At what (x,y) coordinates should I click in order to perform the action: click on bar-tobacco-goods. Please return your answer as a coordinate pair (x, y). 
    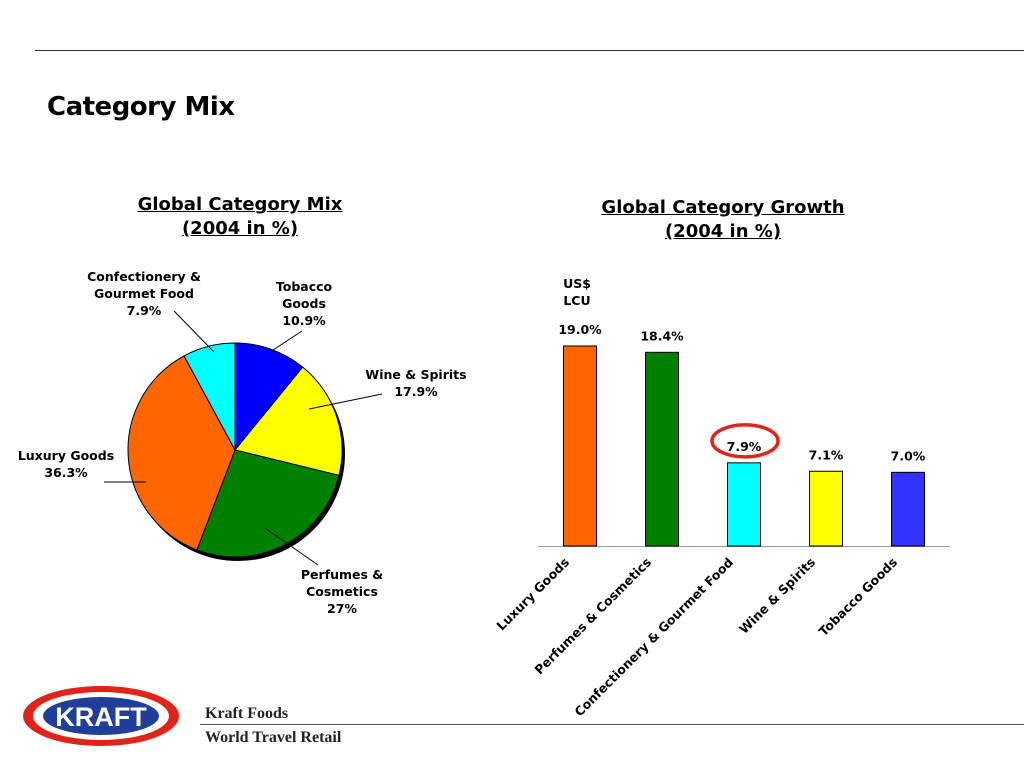
    Looking at the image, I should click on (908, 509).